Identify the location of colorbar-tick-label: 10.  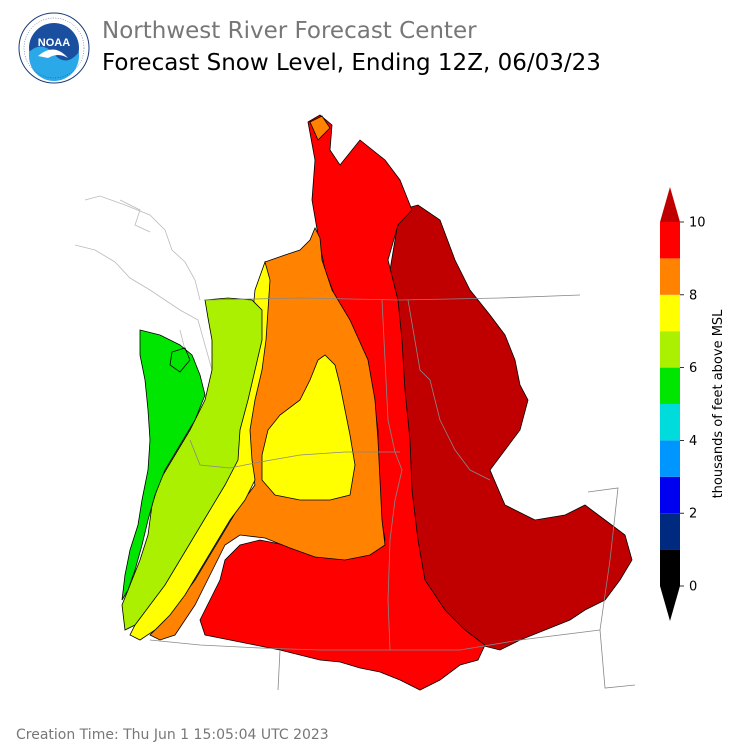
(697, 223).